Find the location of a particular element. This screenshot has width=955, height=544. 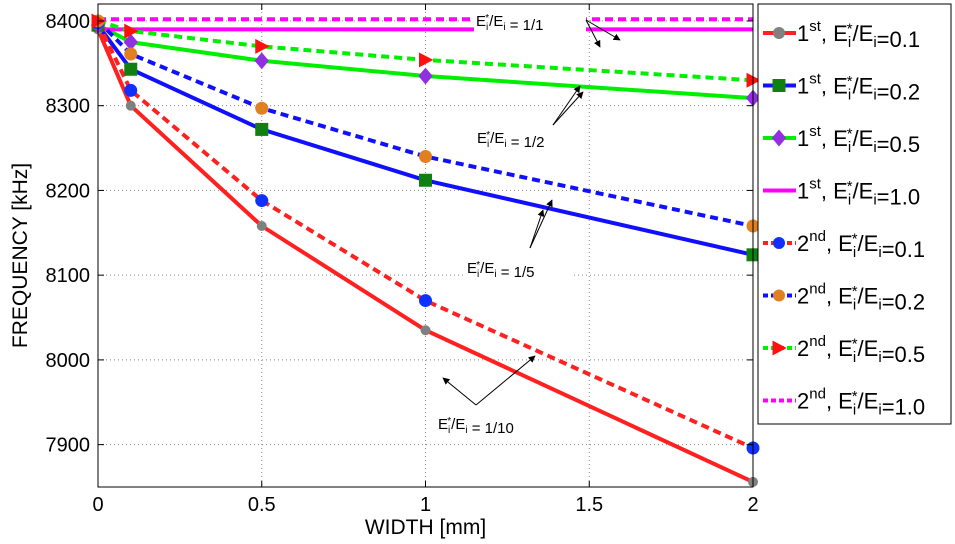

x-tick-label: 1 is located at coordinates (425, 505).